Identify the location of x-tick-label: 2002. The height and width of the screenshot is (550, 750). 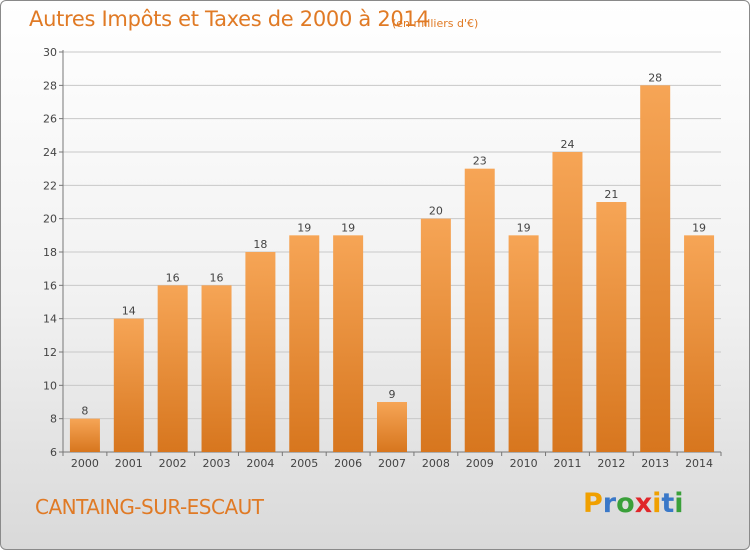
(173, 463).